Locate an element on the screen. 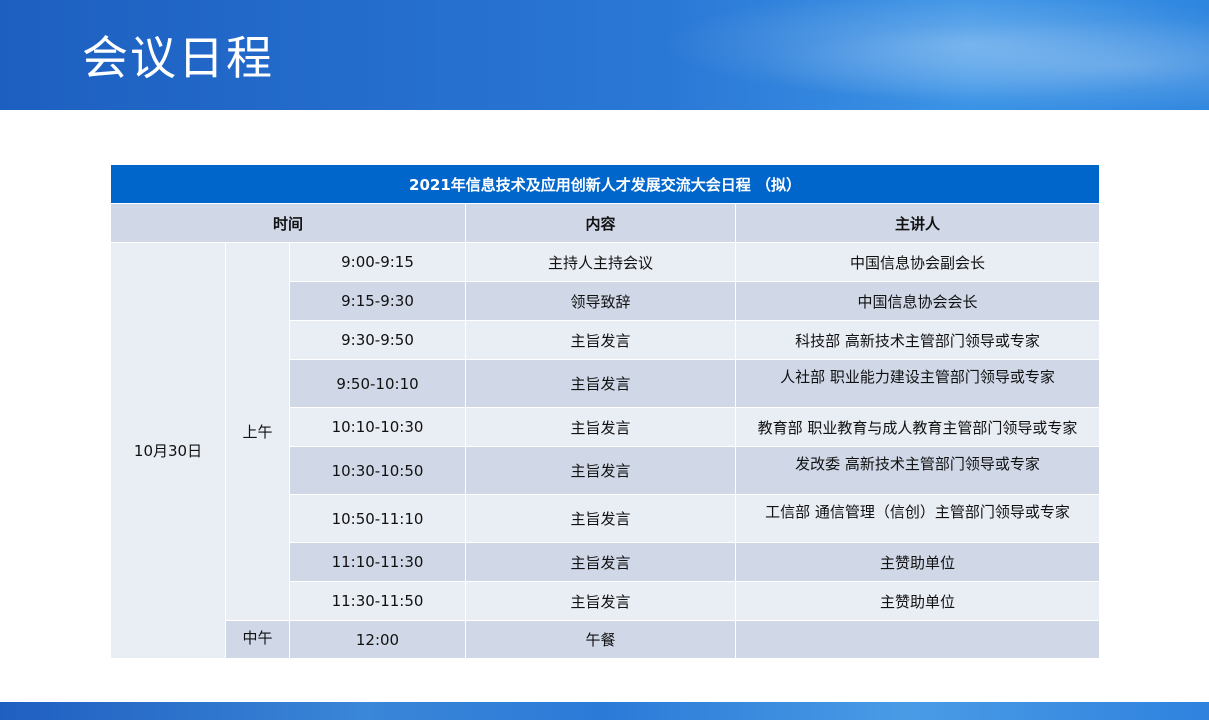 The width and height of the screenshot is (1209, 720). speaker-cell: 教育部 职业教育与成人教育主管部门领导或专家 is located at coordinates (917, 427).